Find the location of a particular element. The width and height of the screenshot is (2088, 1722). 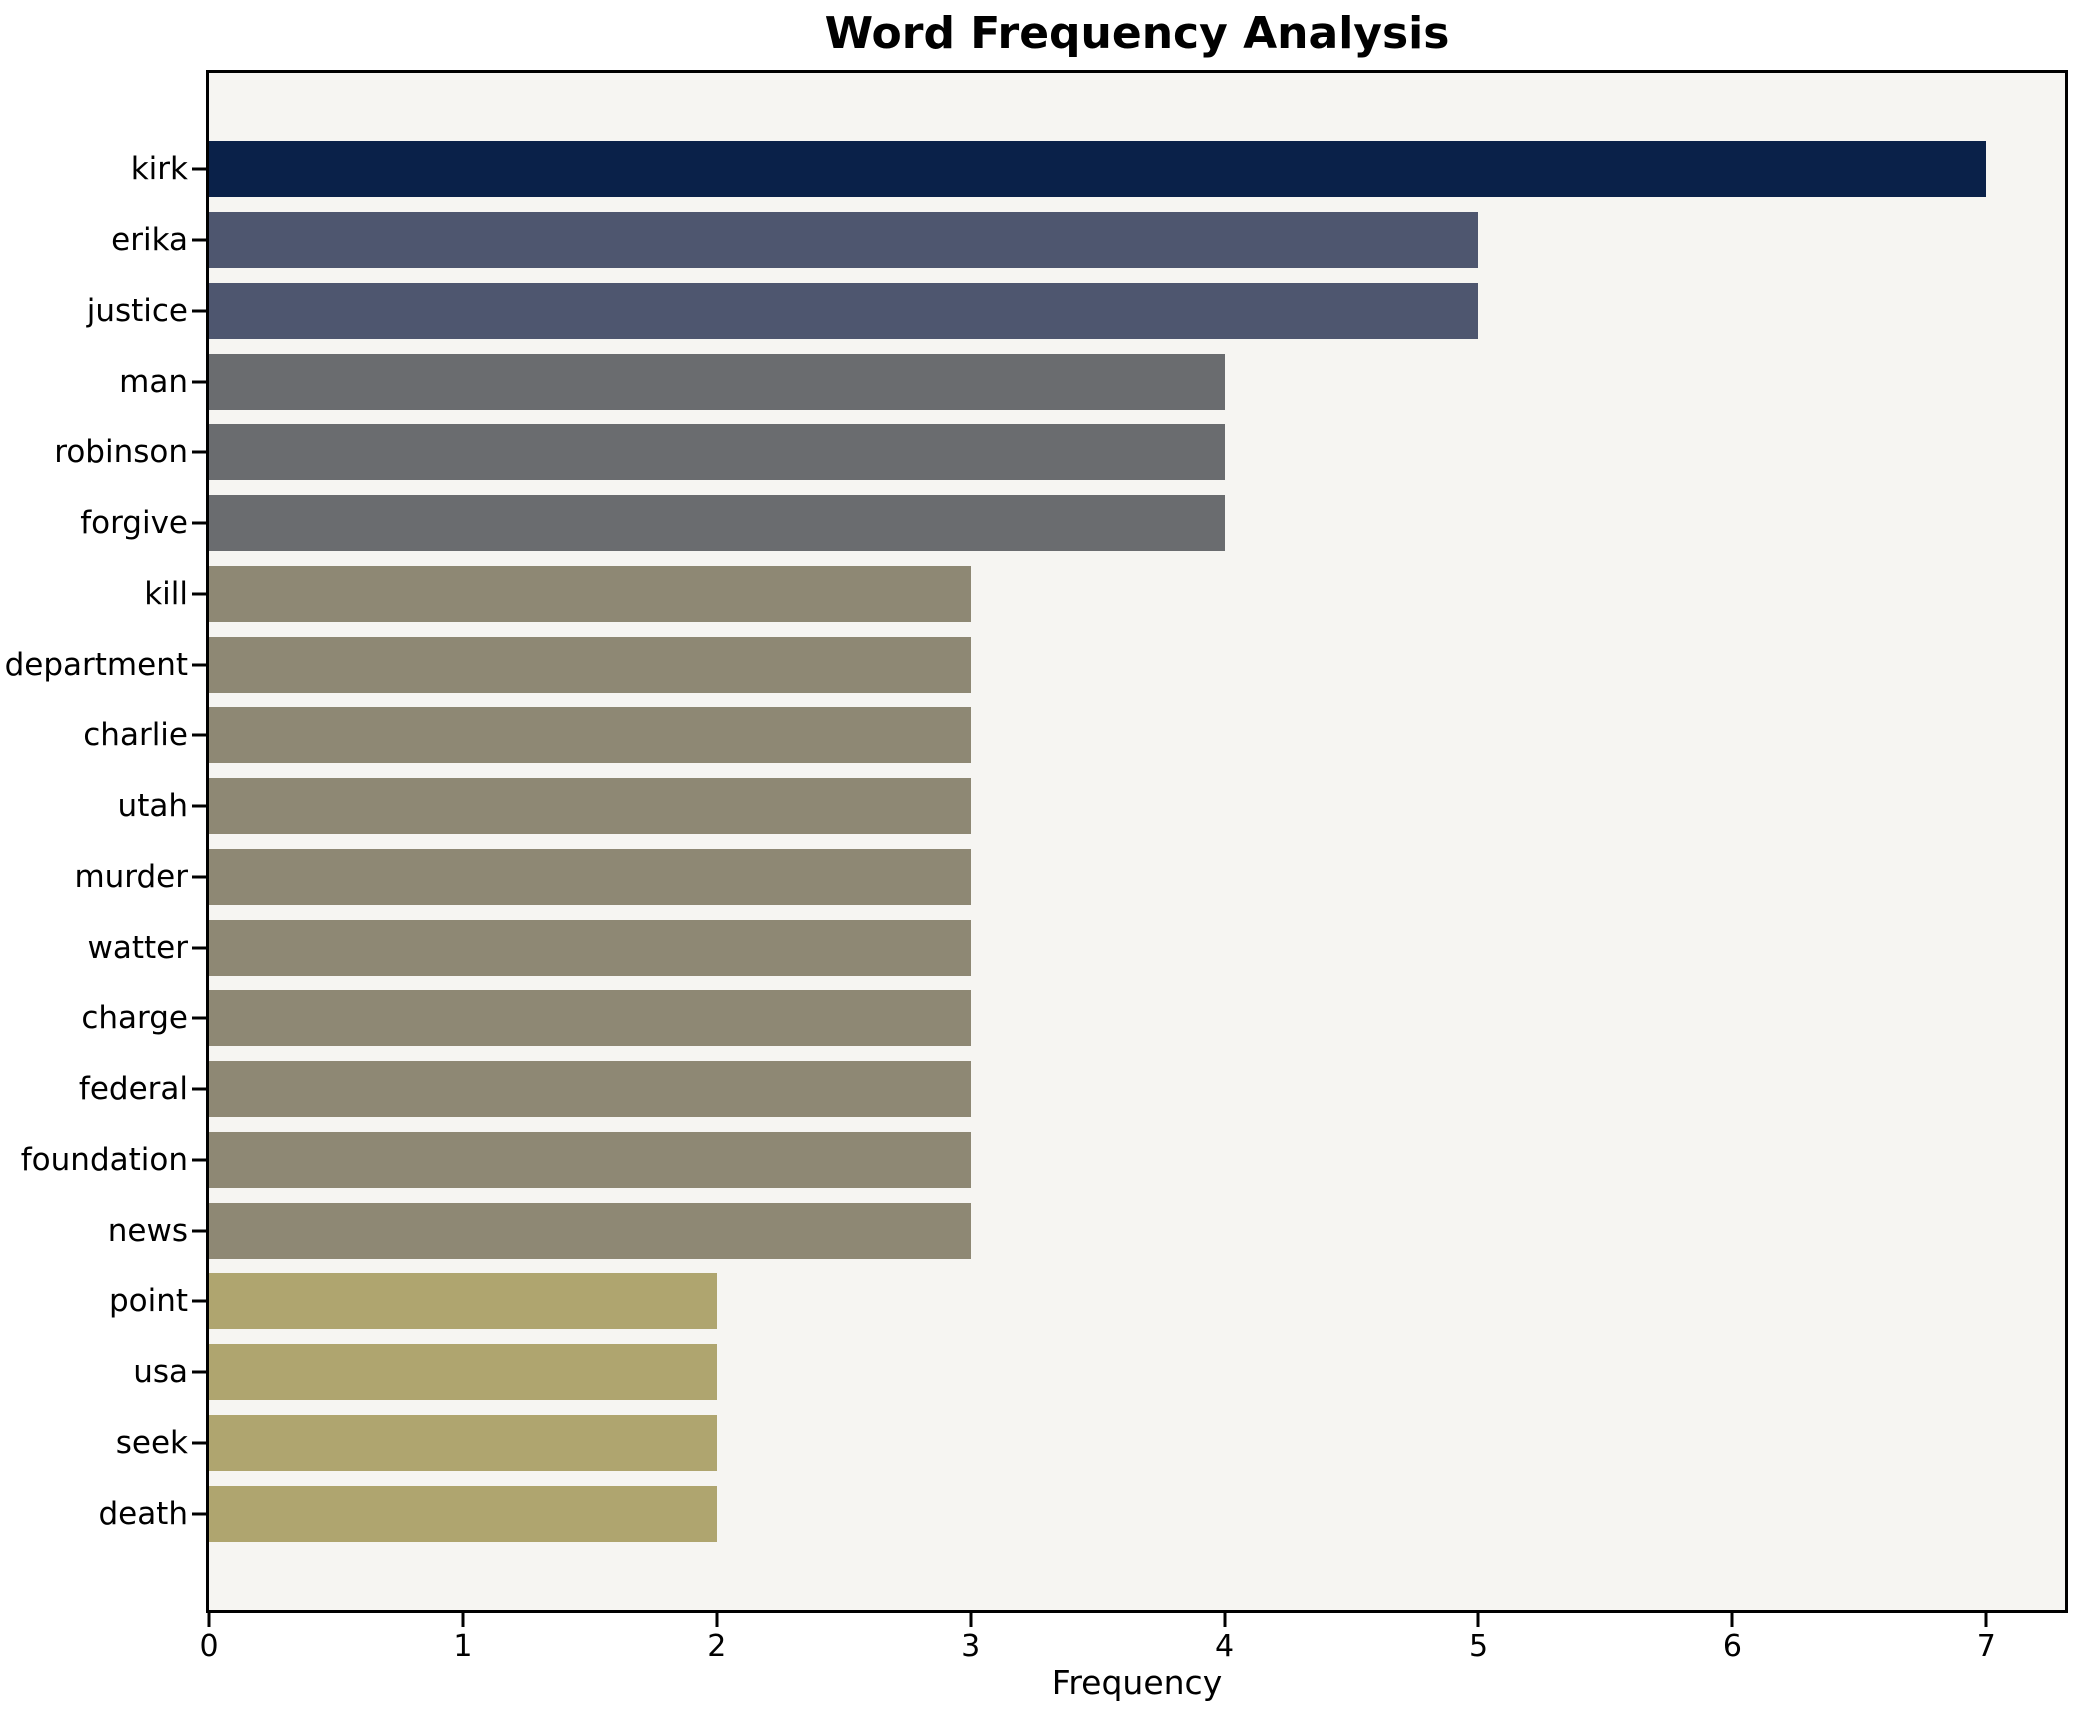

bar-row-justice: justice is located at coordinates (1076, 311).